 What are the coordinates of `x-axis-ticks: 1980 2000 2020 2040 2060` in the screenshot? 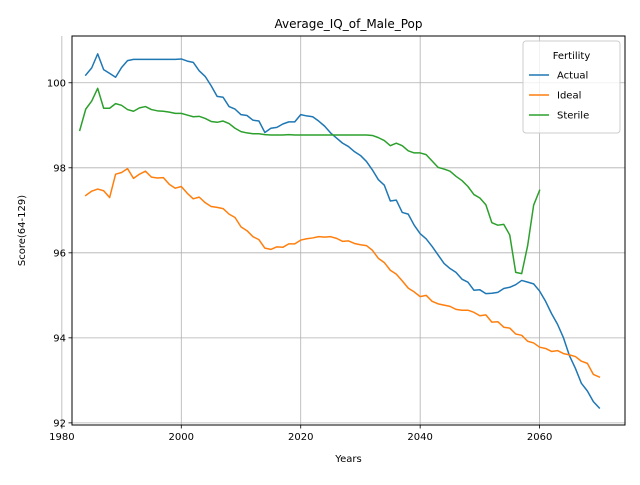 It's located at (300, 434).